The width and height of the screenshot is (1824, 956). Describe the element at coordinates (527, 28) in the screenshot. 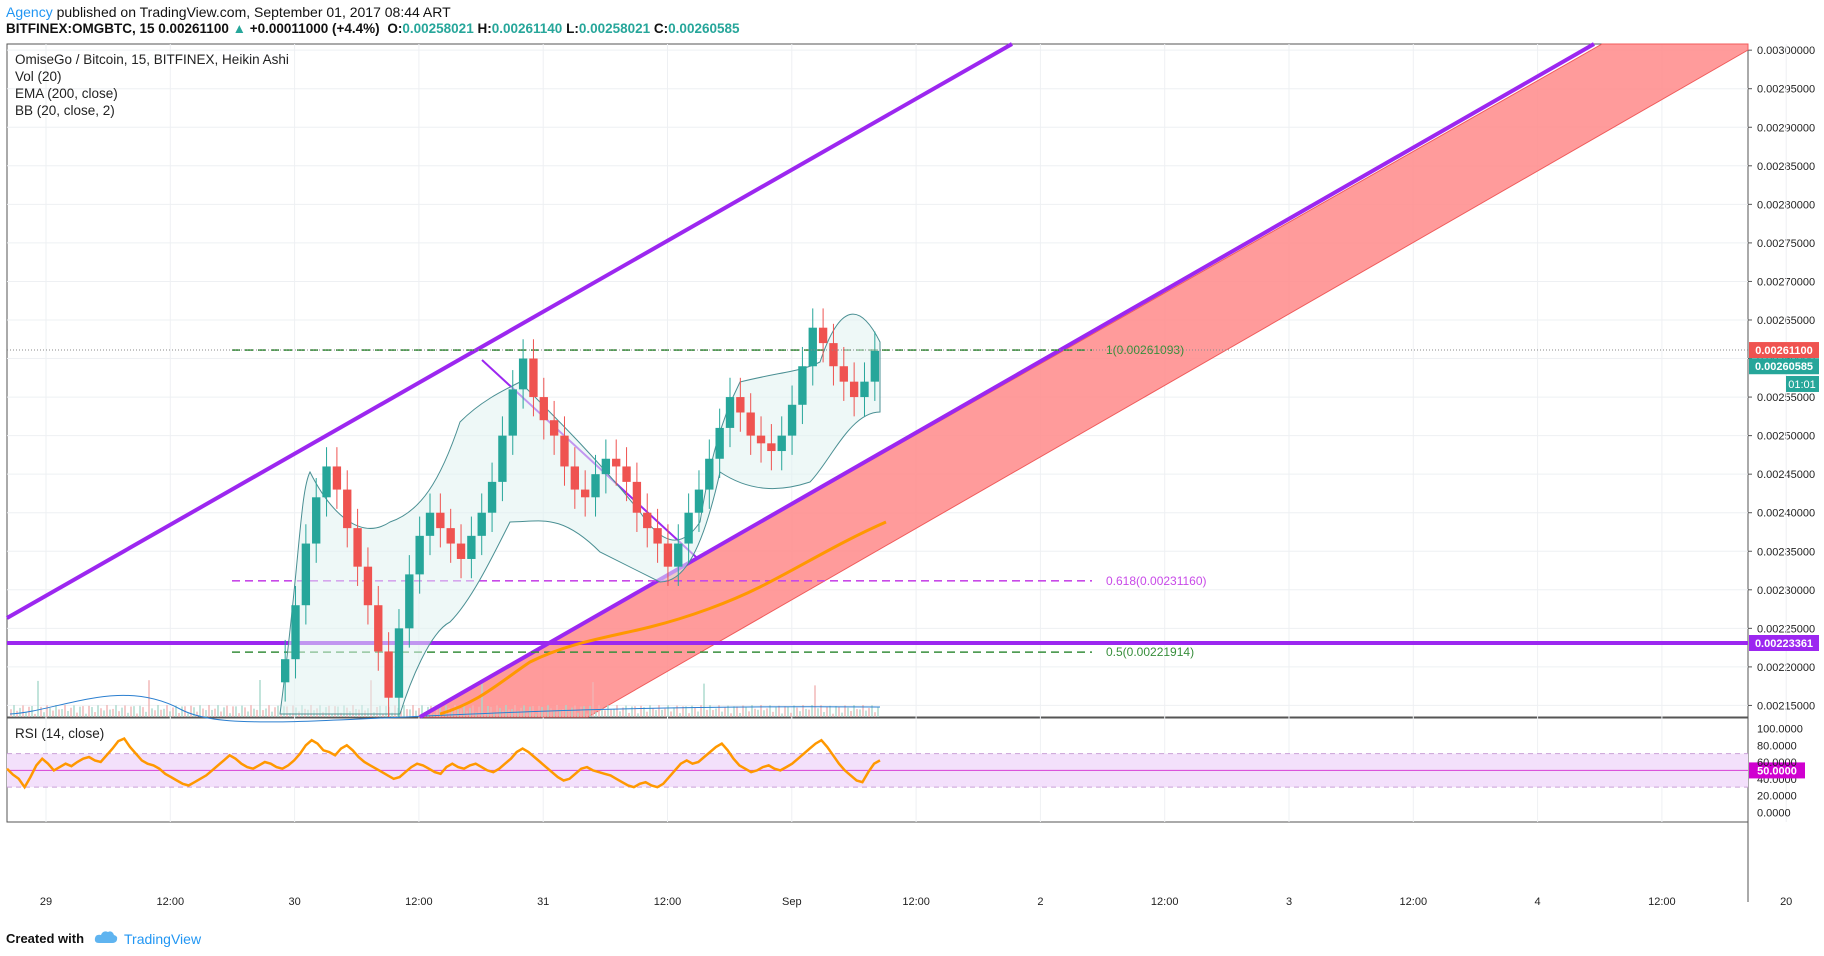

I see `high-value: 0.00261140` at that location.